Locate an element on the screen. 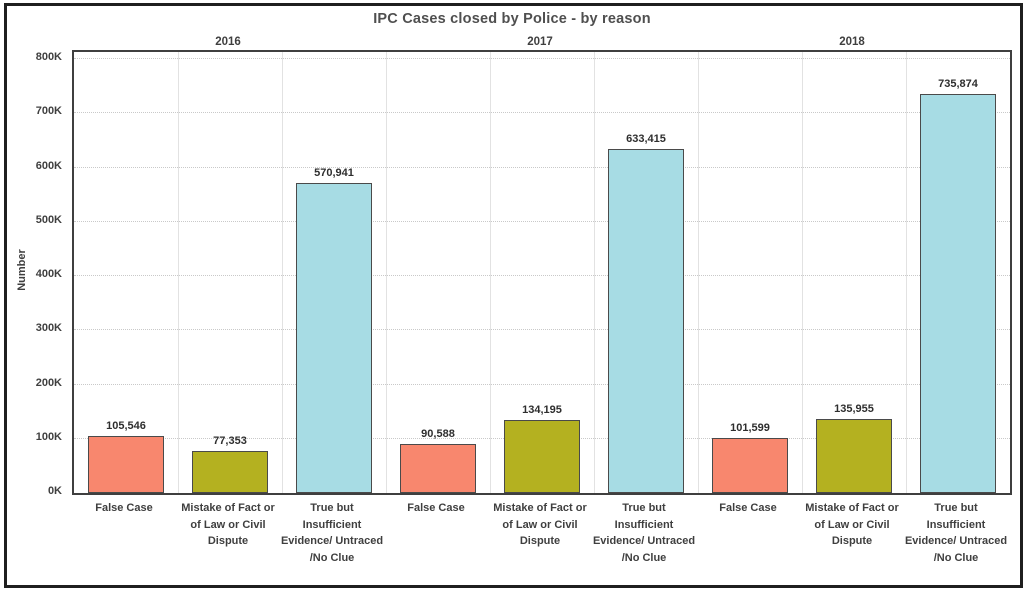 The image size is (1024, 596). y-axis: 0K 100K 200K 300K 400K 500K 600K 700K 800K is located at coordinates (35, 273).